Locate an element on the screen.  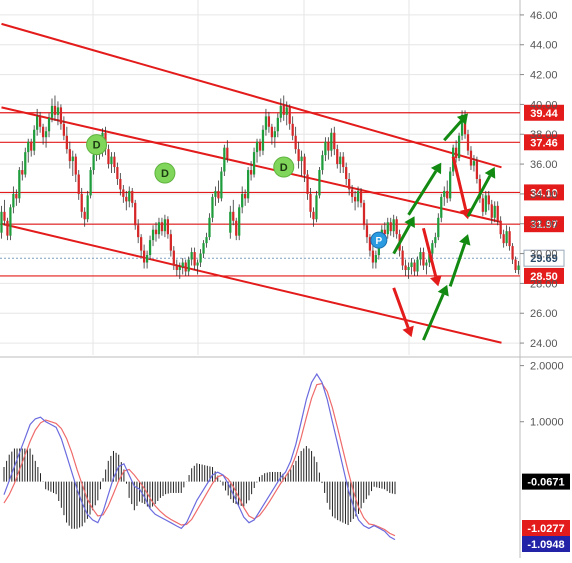
arrow-down-head is located at coordinates (435, 281).